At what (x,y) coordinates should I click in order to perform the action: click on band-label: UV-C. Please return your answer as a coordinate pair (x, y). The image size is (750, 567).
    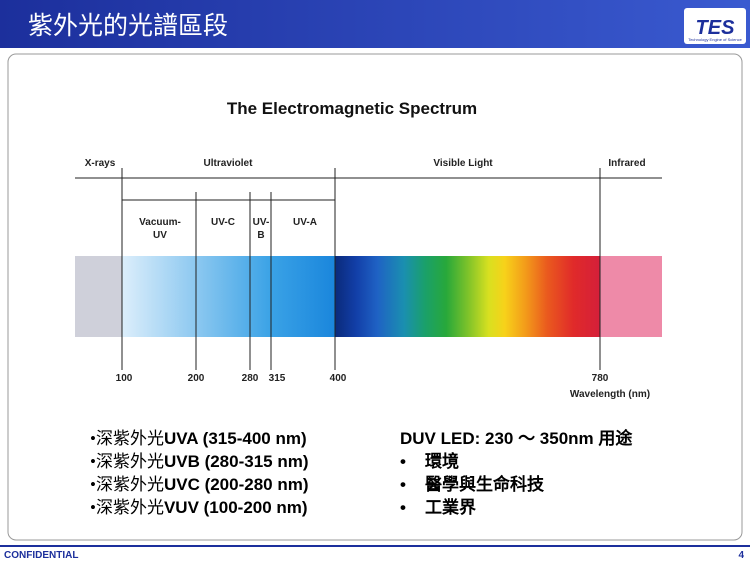
    Looking at the image, I should click on (223, 222).